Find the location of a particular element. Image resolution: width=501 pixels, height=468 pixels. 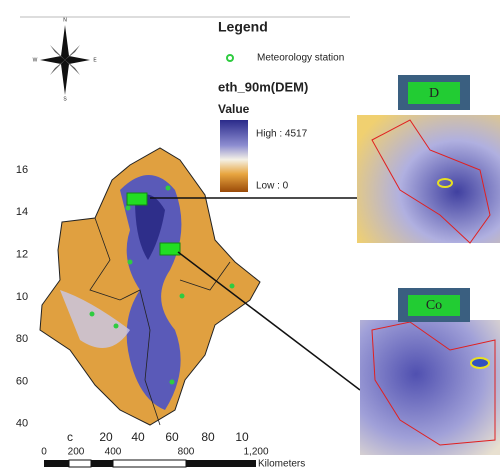

scale-label: 400 is located at coordinates (113, 452).